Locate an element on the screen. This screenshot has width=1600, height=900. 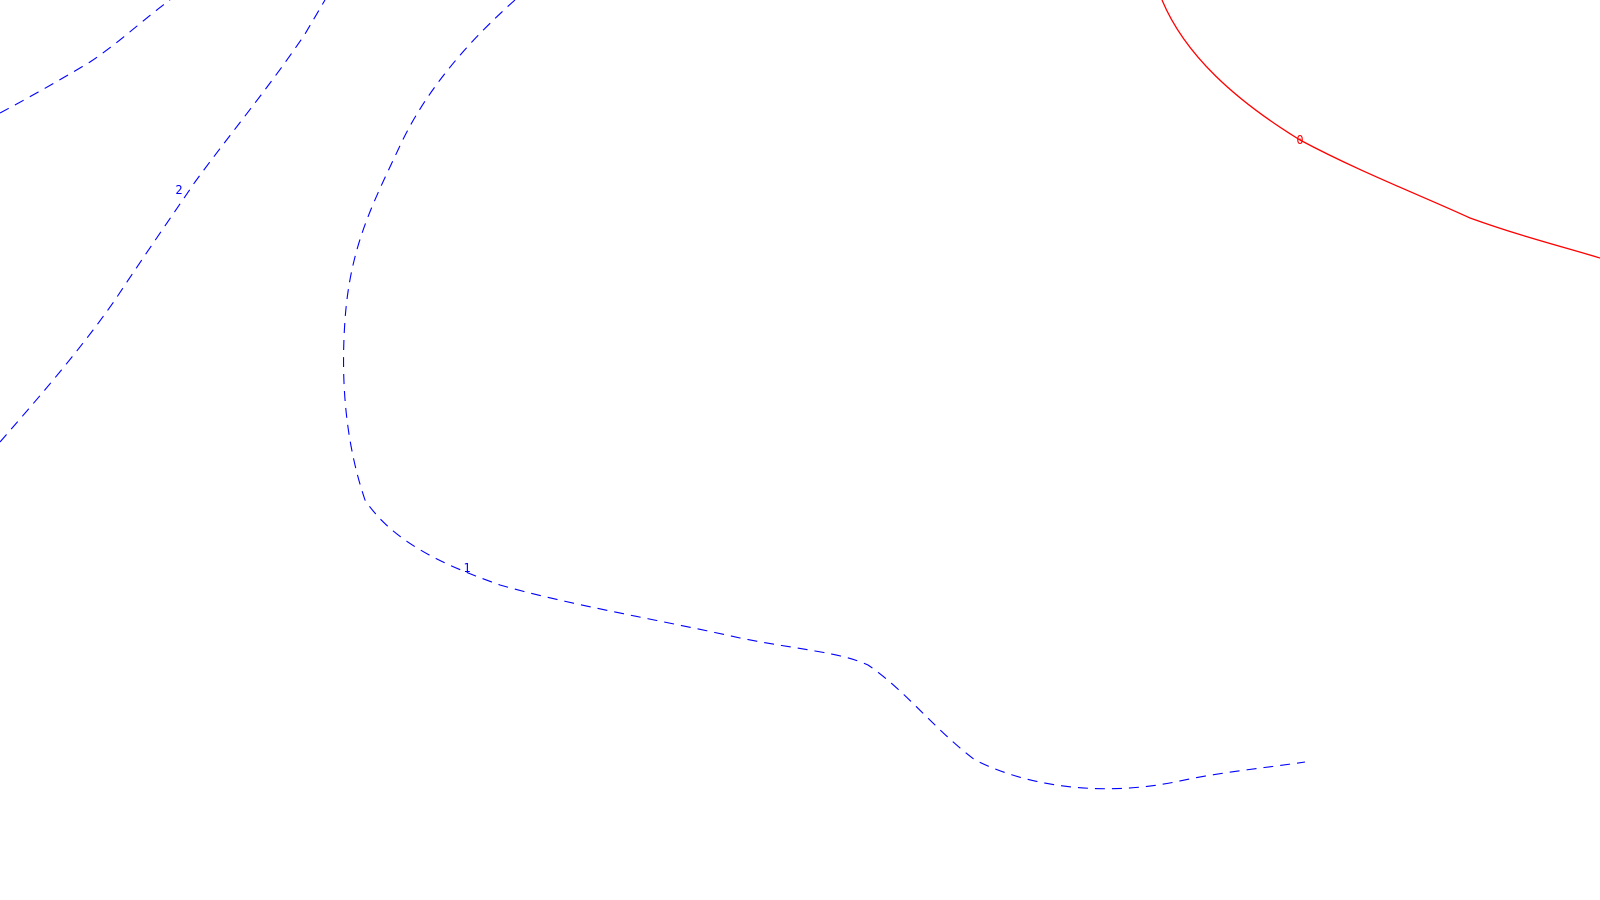
contour-line-level-2-diagonal is located at coordinates (163, 221).